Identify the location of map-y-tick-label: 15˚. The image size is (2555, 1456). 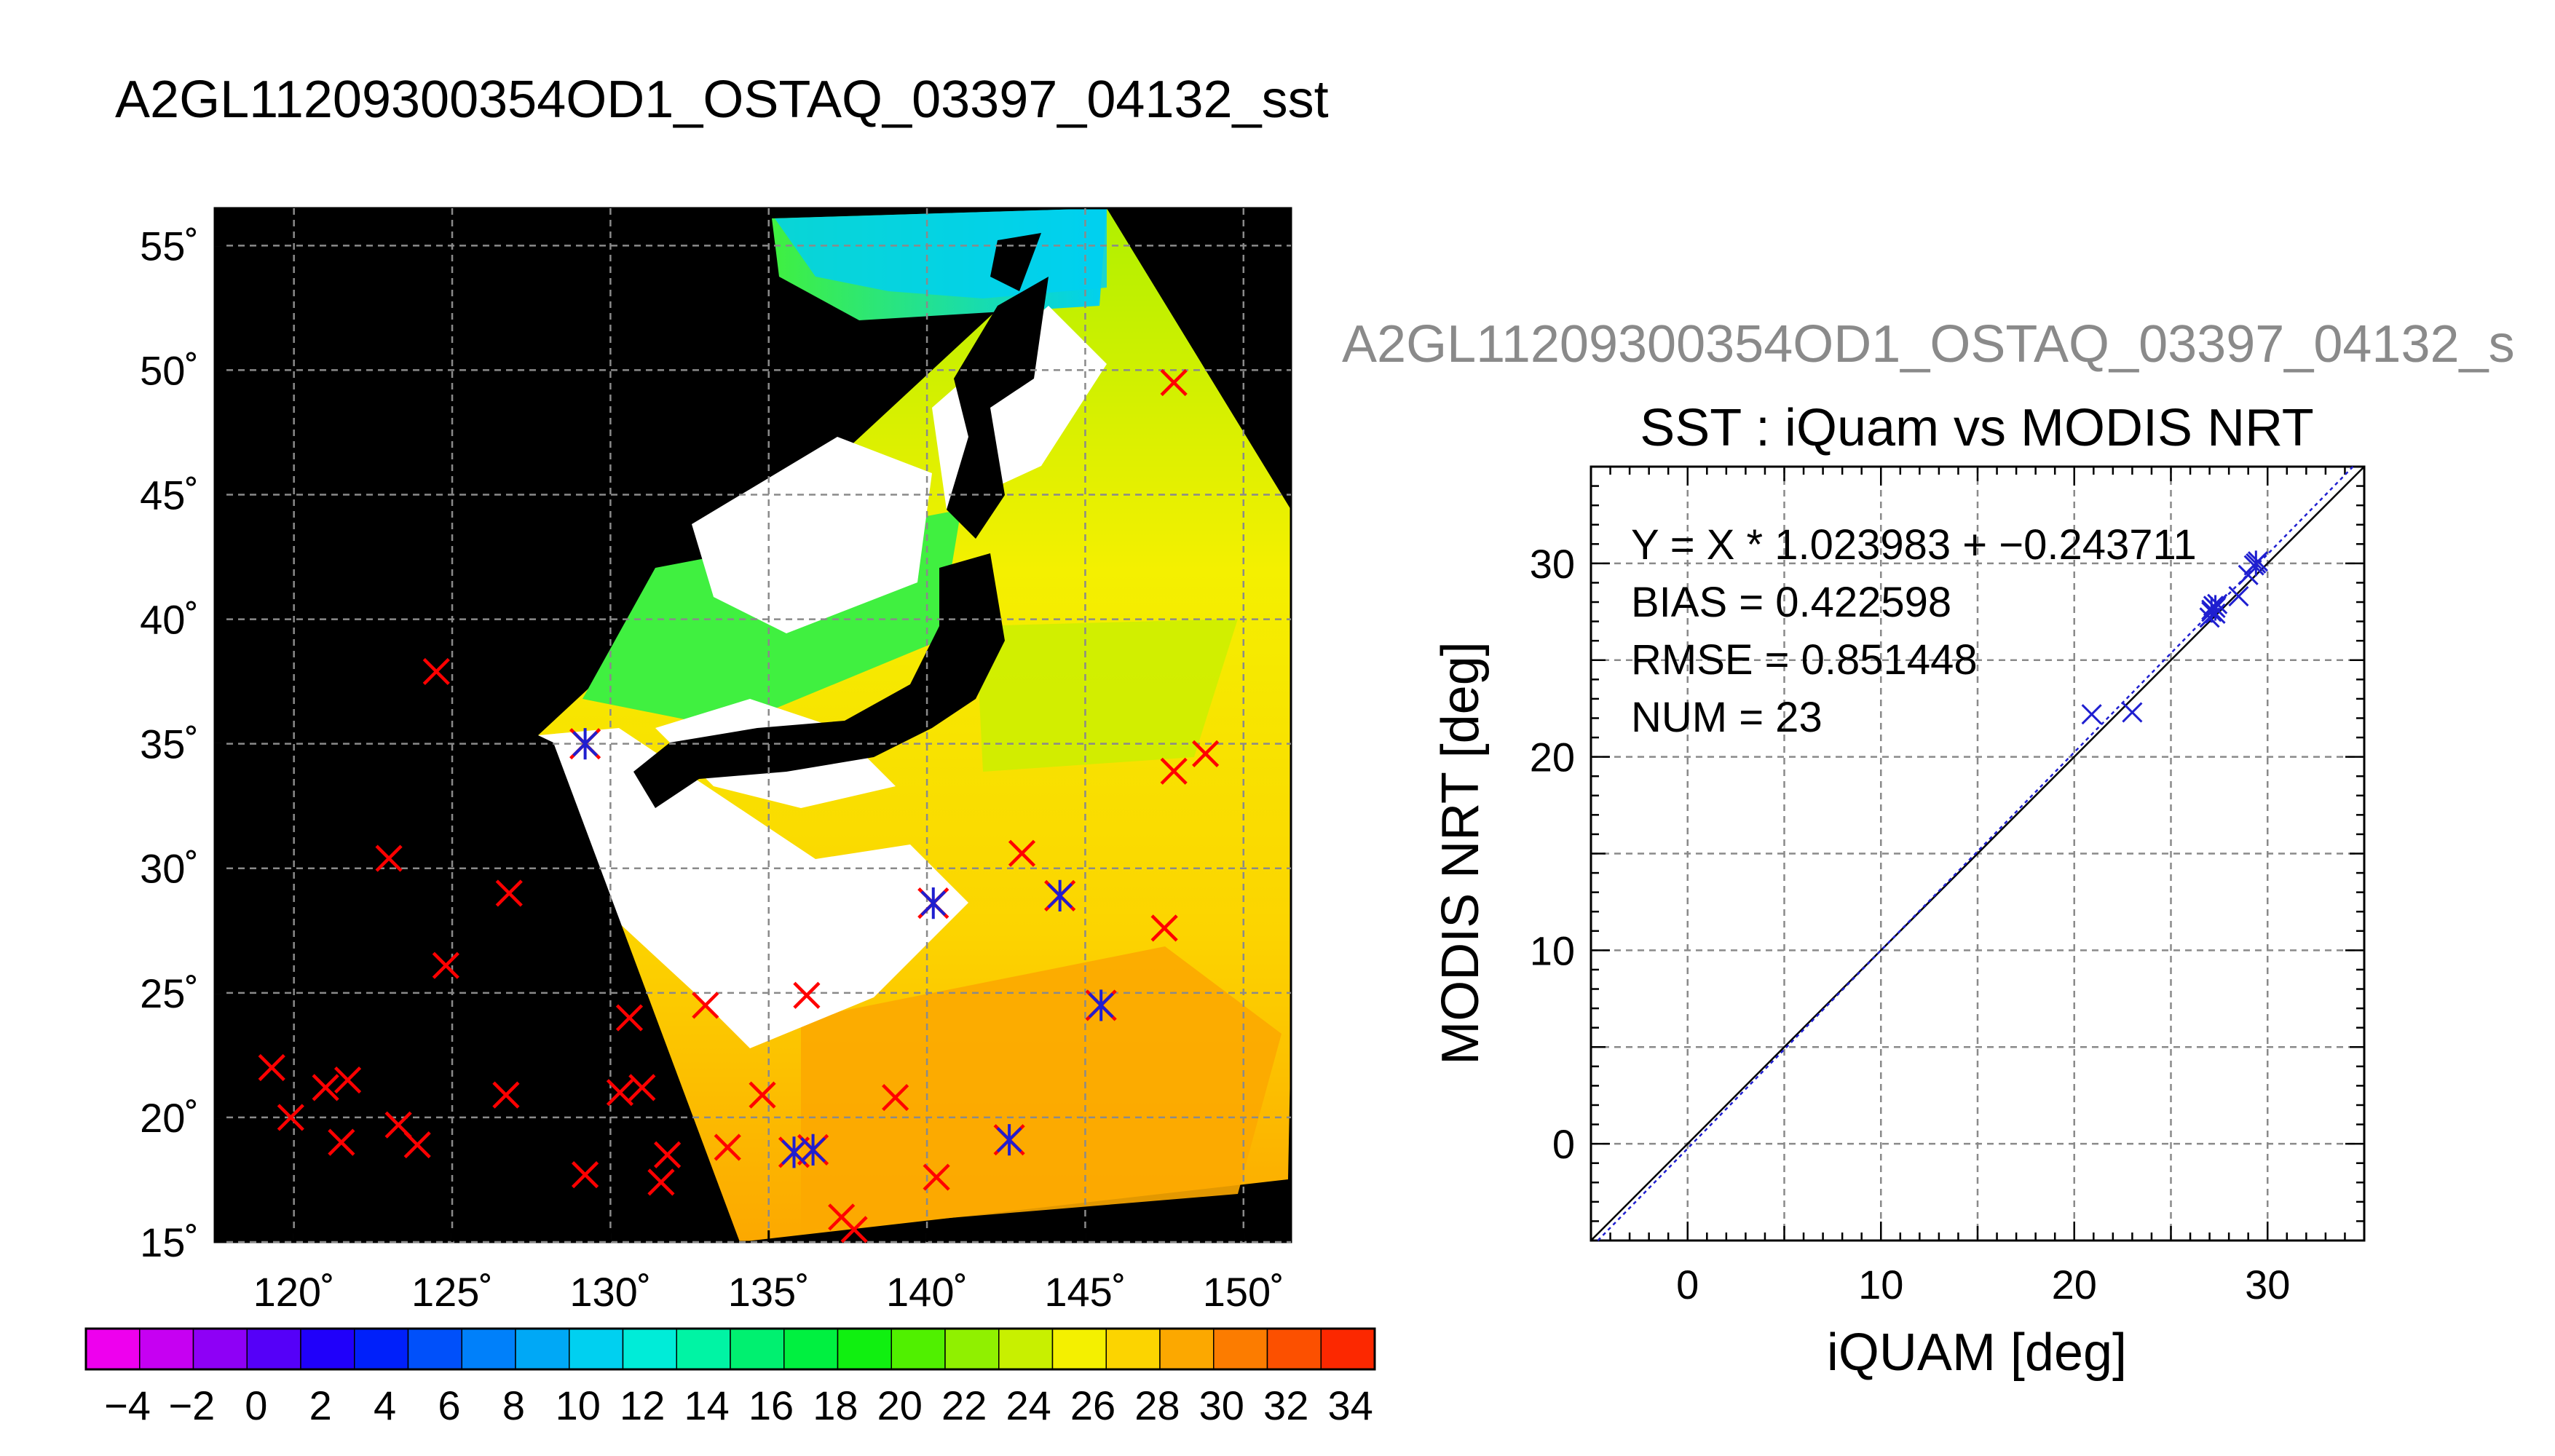
(169, 1242).